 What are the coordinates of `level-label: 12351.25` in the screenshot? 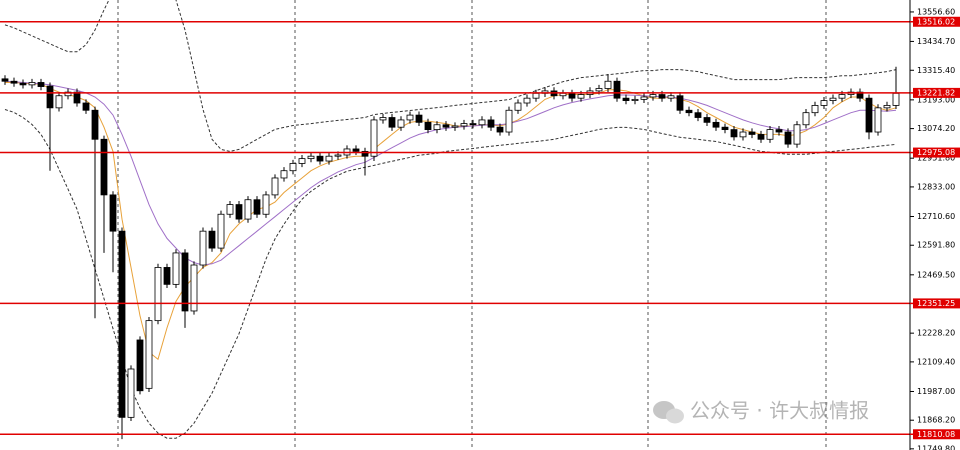 It's located at (936, 303).